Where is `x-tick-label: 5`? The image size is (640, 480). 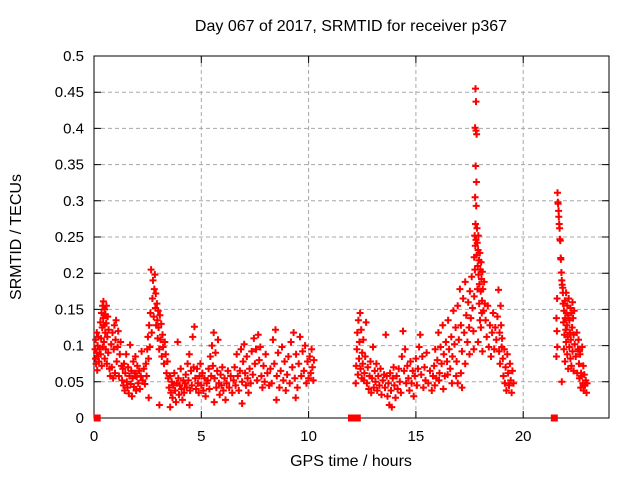
x-tick-label: 5 is located at coordinates (201, 436).